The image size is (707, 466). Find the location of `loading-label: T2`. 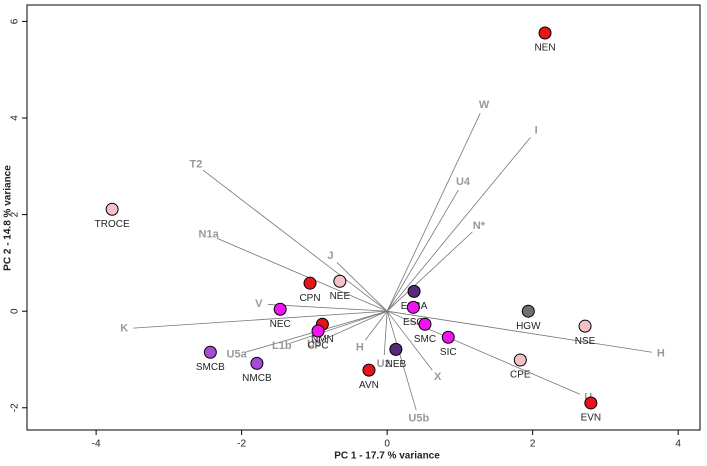

loading-label: T2 is located at coordinates (196, 165).